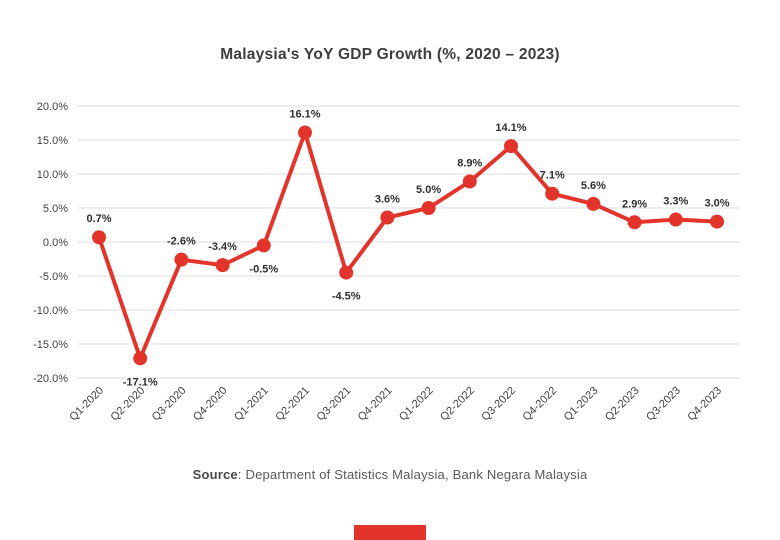 The height and width of the screenshot is (540, 780). Describe the element at coordinates (634, 204) in the screenshot. I see `data-point-label: 2.9%` at that location.